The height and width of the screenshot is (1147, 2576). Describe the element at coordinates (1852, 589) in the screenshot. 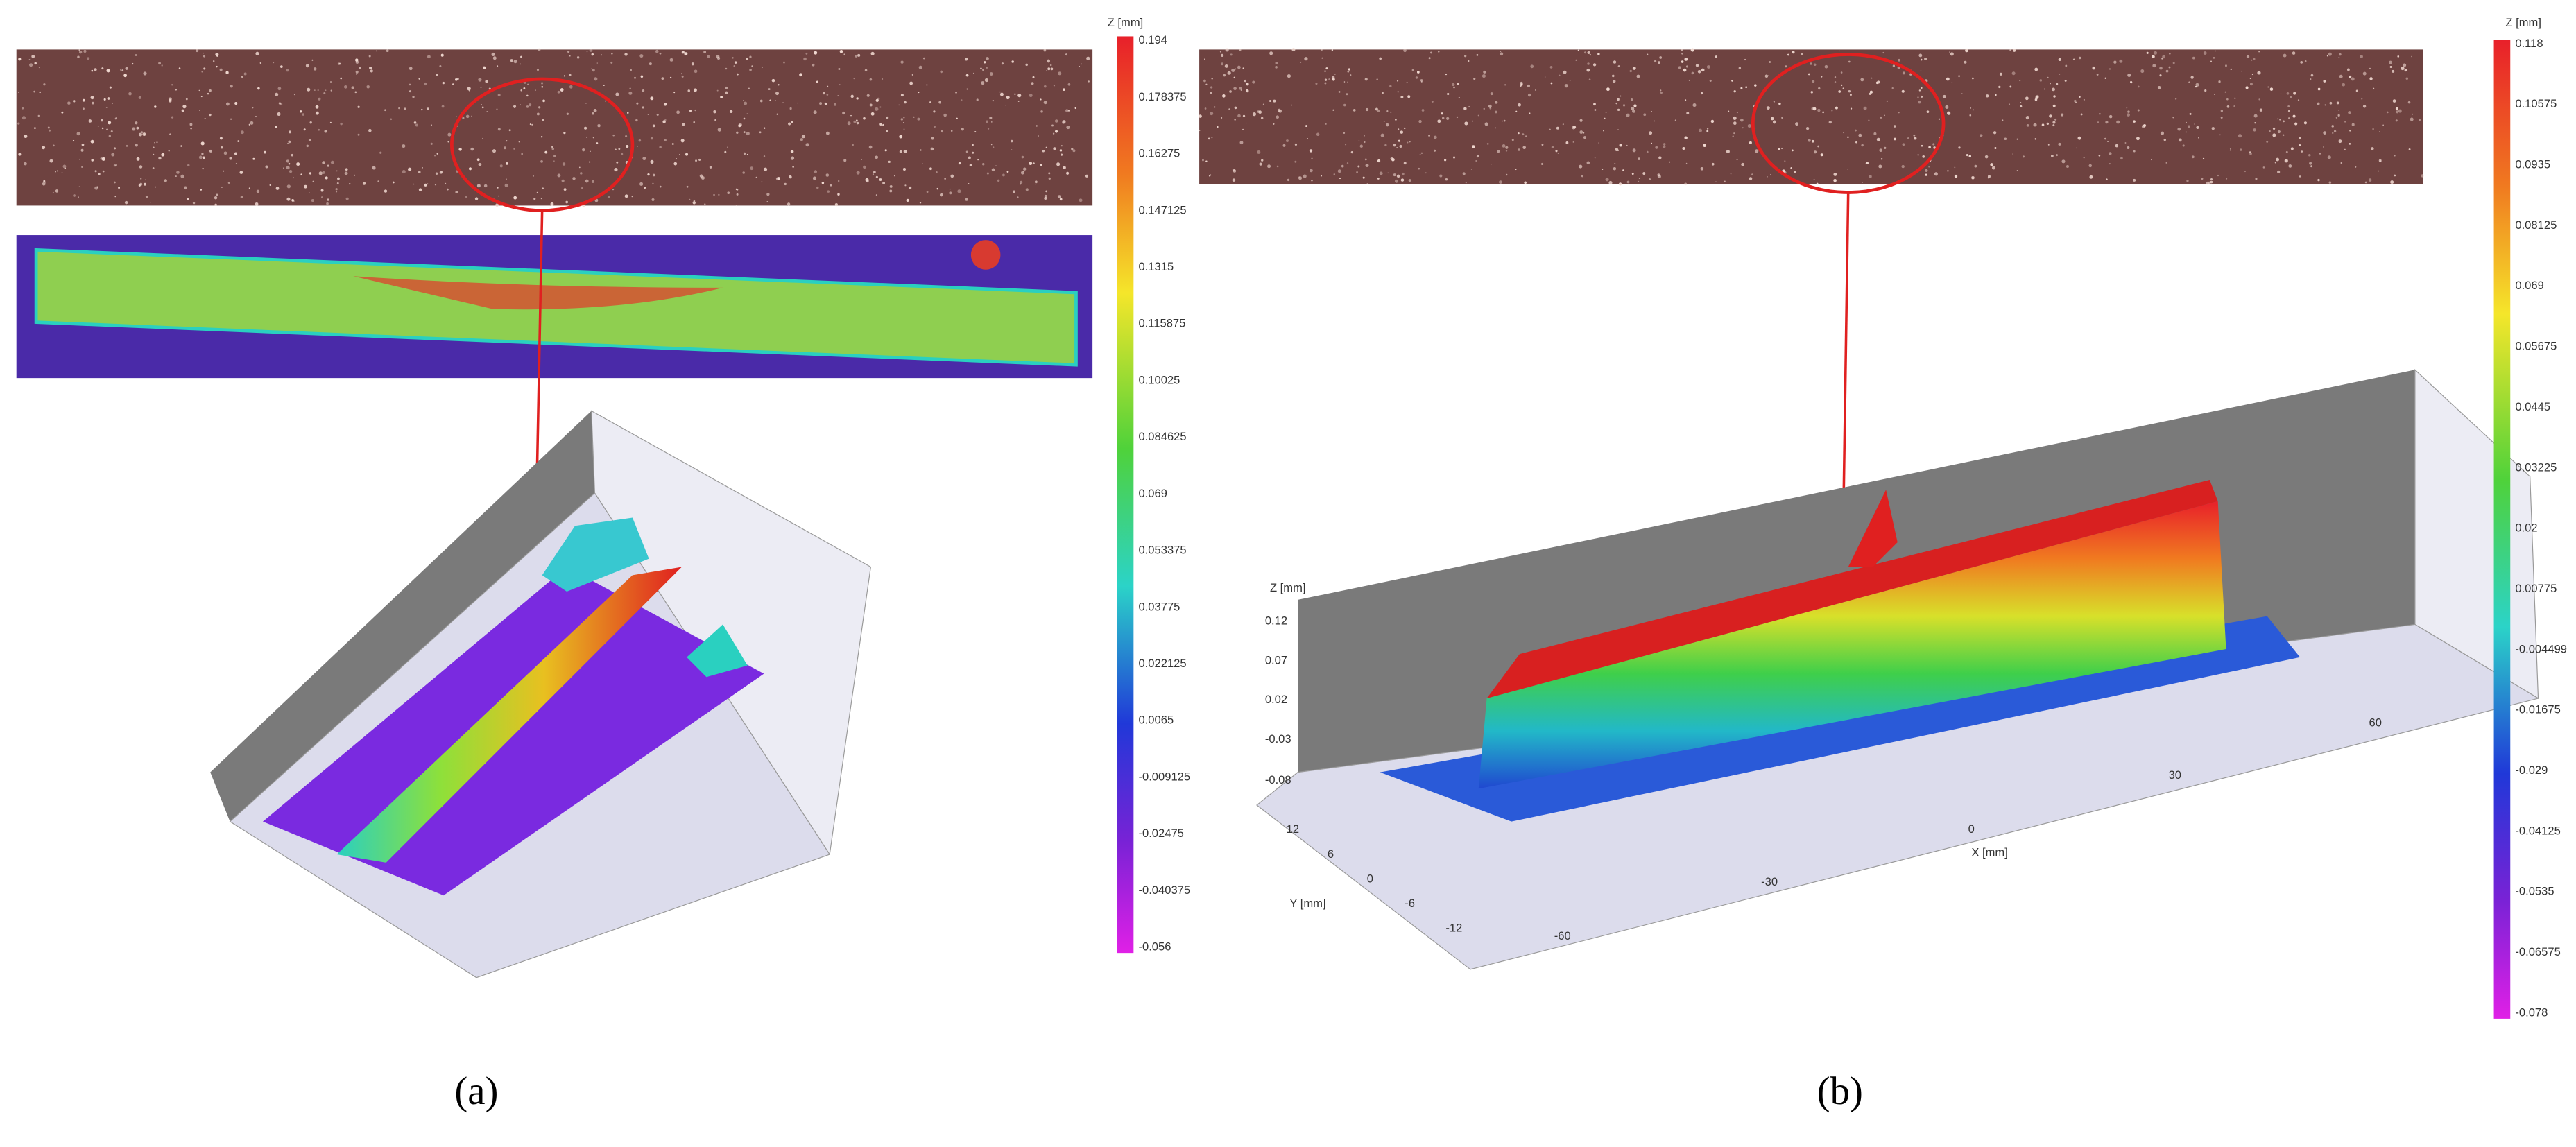

I see `bar-top` at that location.